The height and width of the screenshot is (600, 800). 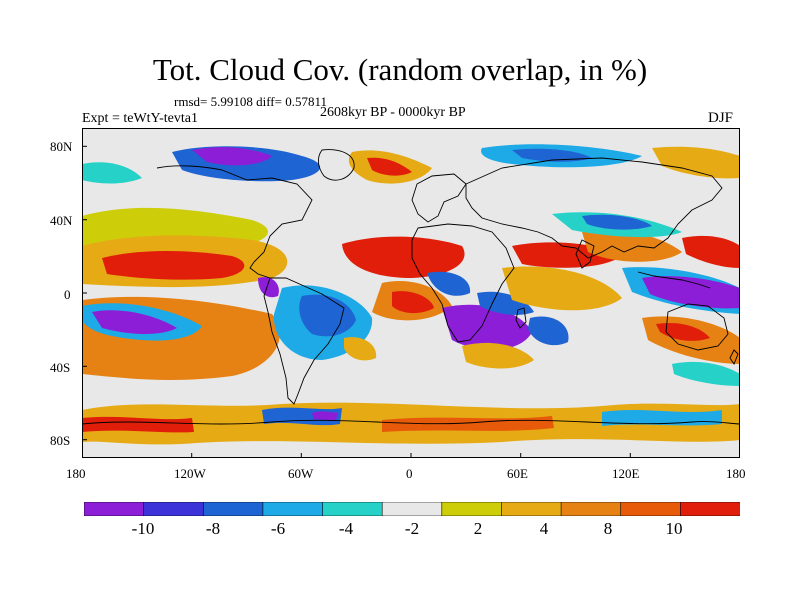 I want to click on coast-madagascar, so click(x=521, y=318).